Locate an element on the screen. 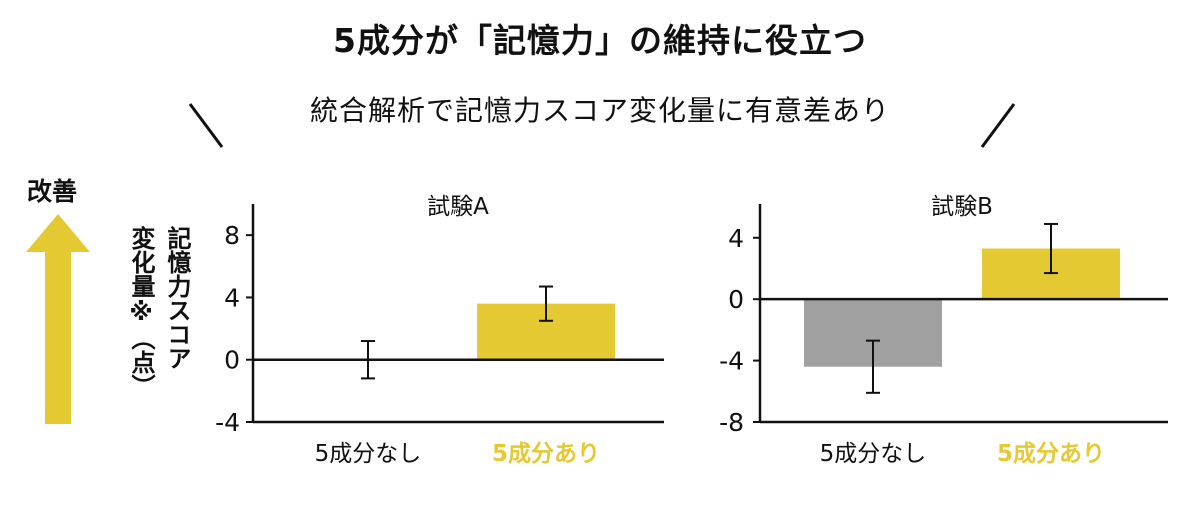 The image size is (1200, 509). improve-arrow-icon is located at coordinates (58, 319).